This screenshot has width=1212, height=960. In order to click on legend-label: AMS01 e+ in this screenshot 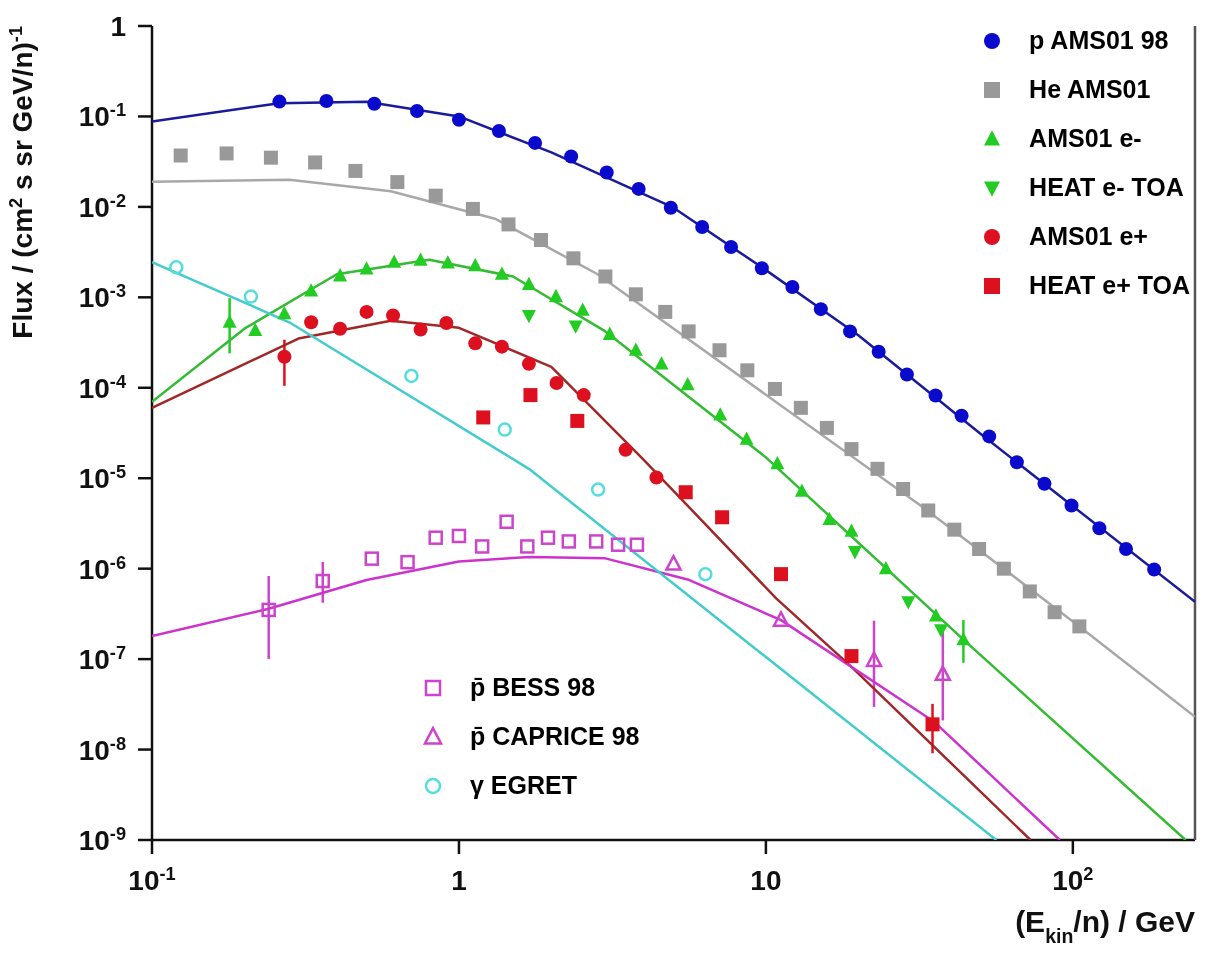, I will do `click(1088, 236)`.